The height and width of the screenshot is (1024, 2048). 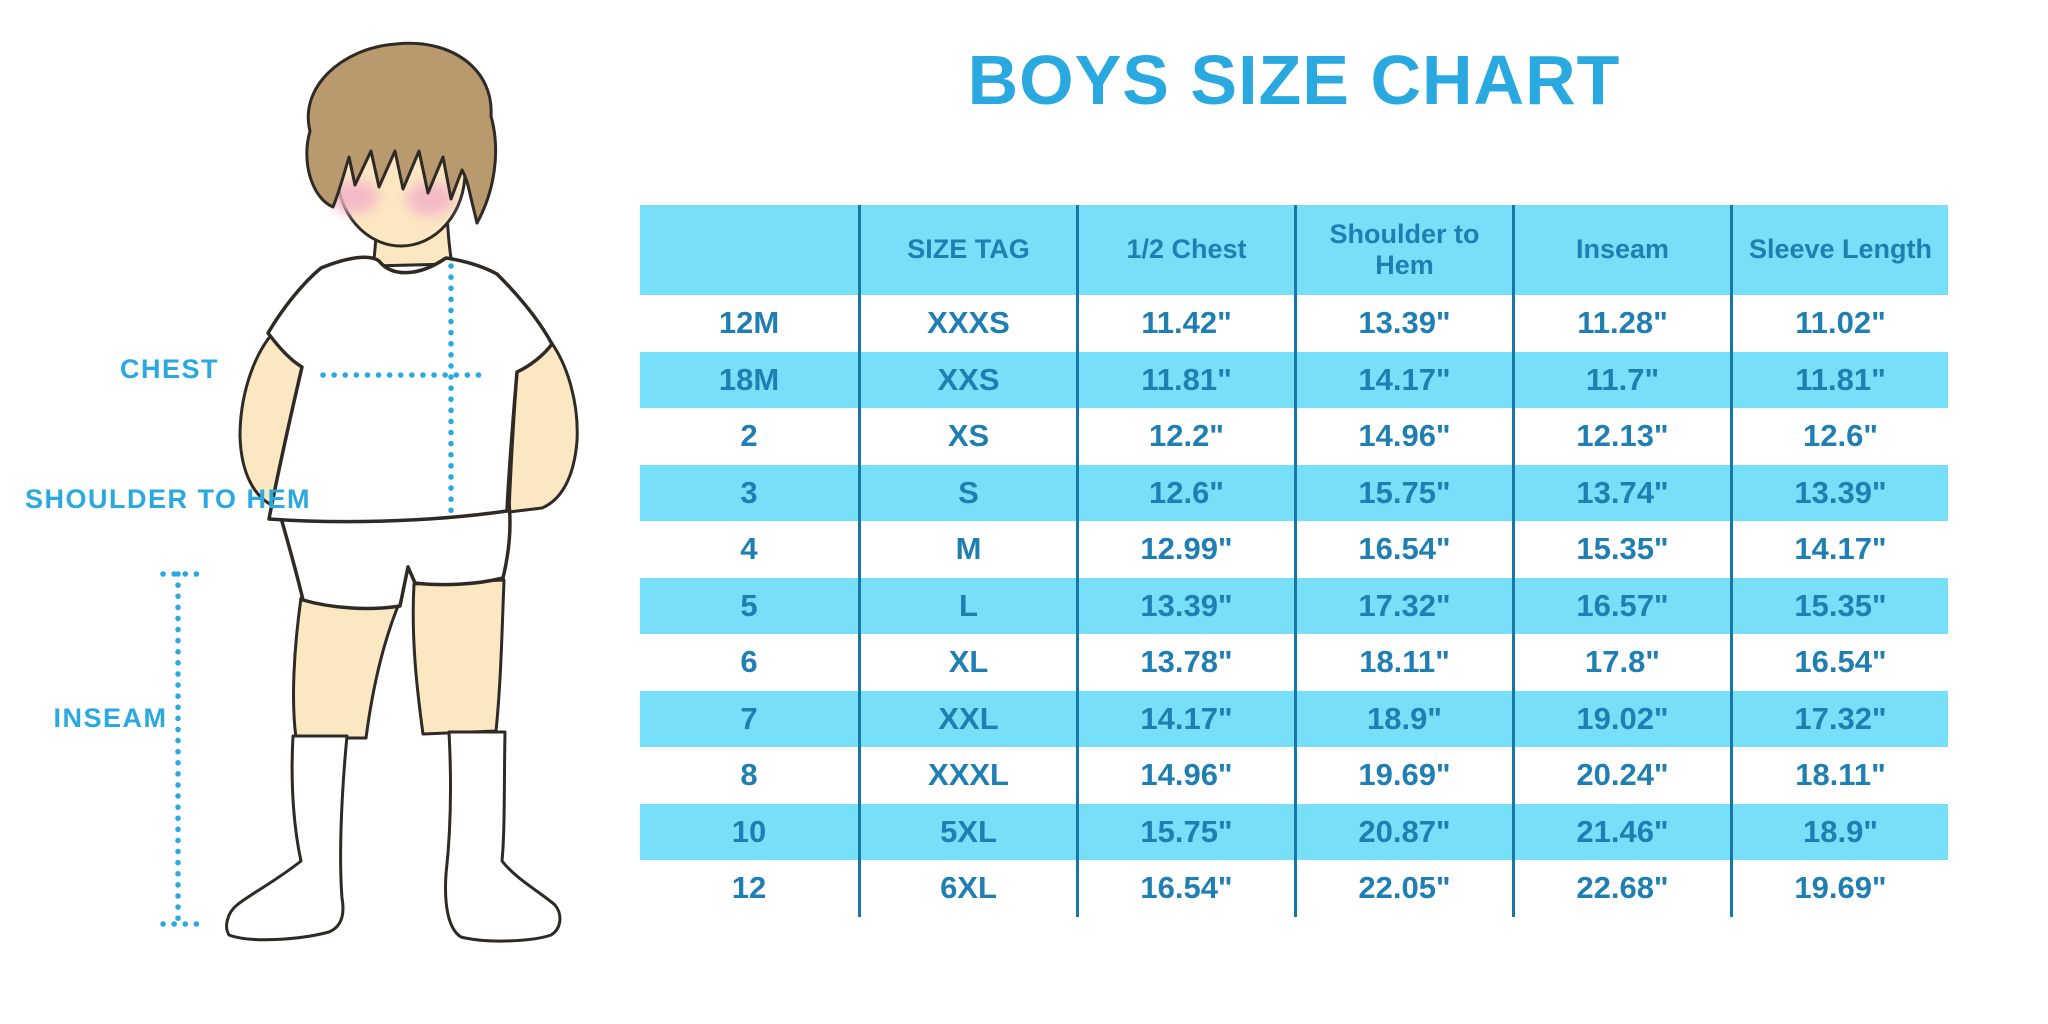 I want to click on table-cell: 13.78", so click(x=1185, y=662).